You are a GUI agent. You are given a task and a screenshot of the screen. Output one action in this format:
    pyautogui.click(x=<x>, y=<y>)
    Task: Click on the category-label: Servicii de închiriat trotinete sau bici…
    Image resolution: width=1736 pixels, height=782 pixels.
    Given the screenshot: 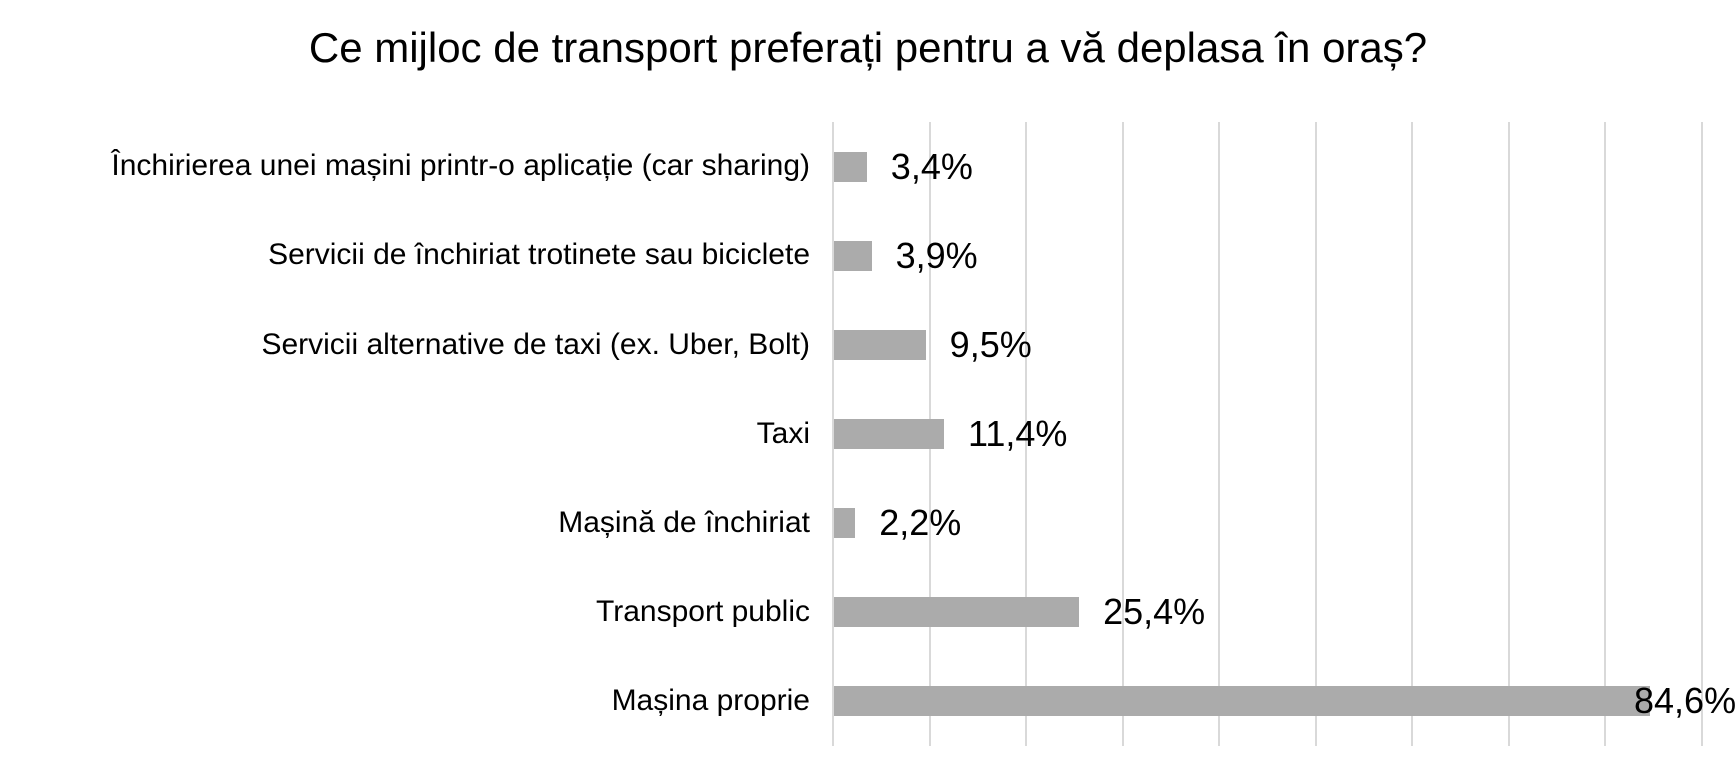 What is the action you would take?
    pyautogui.click(x=539, y=255)
    